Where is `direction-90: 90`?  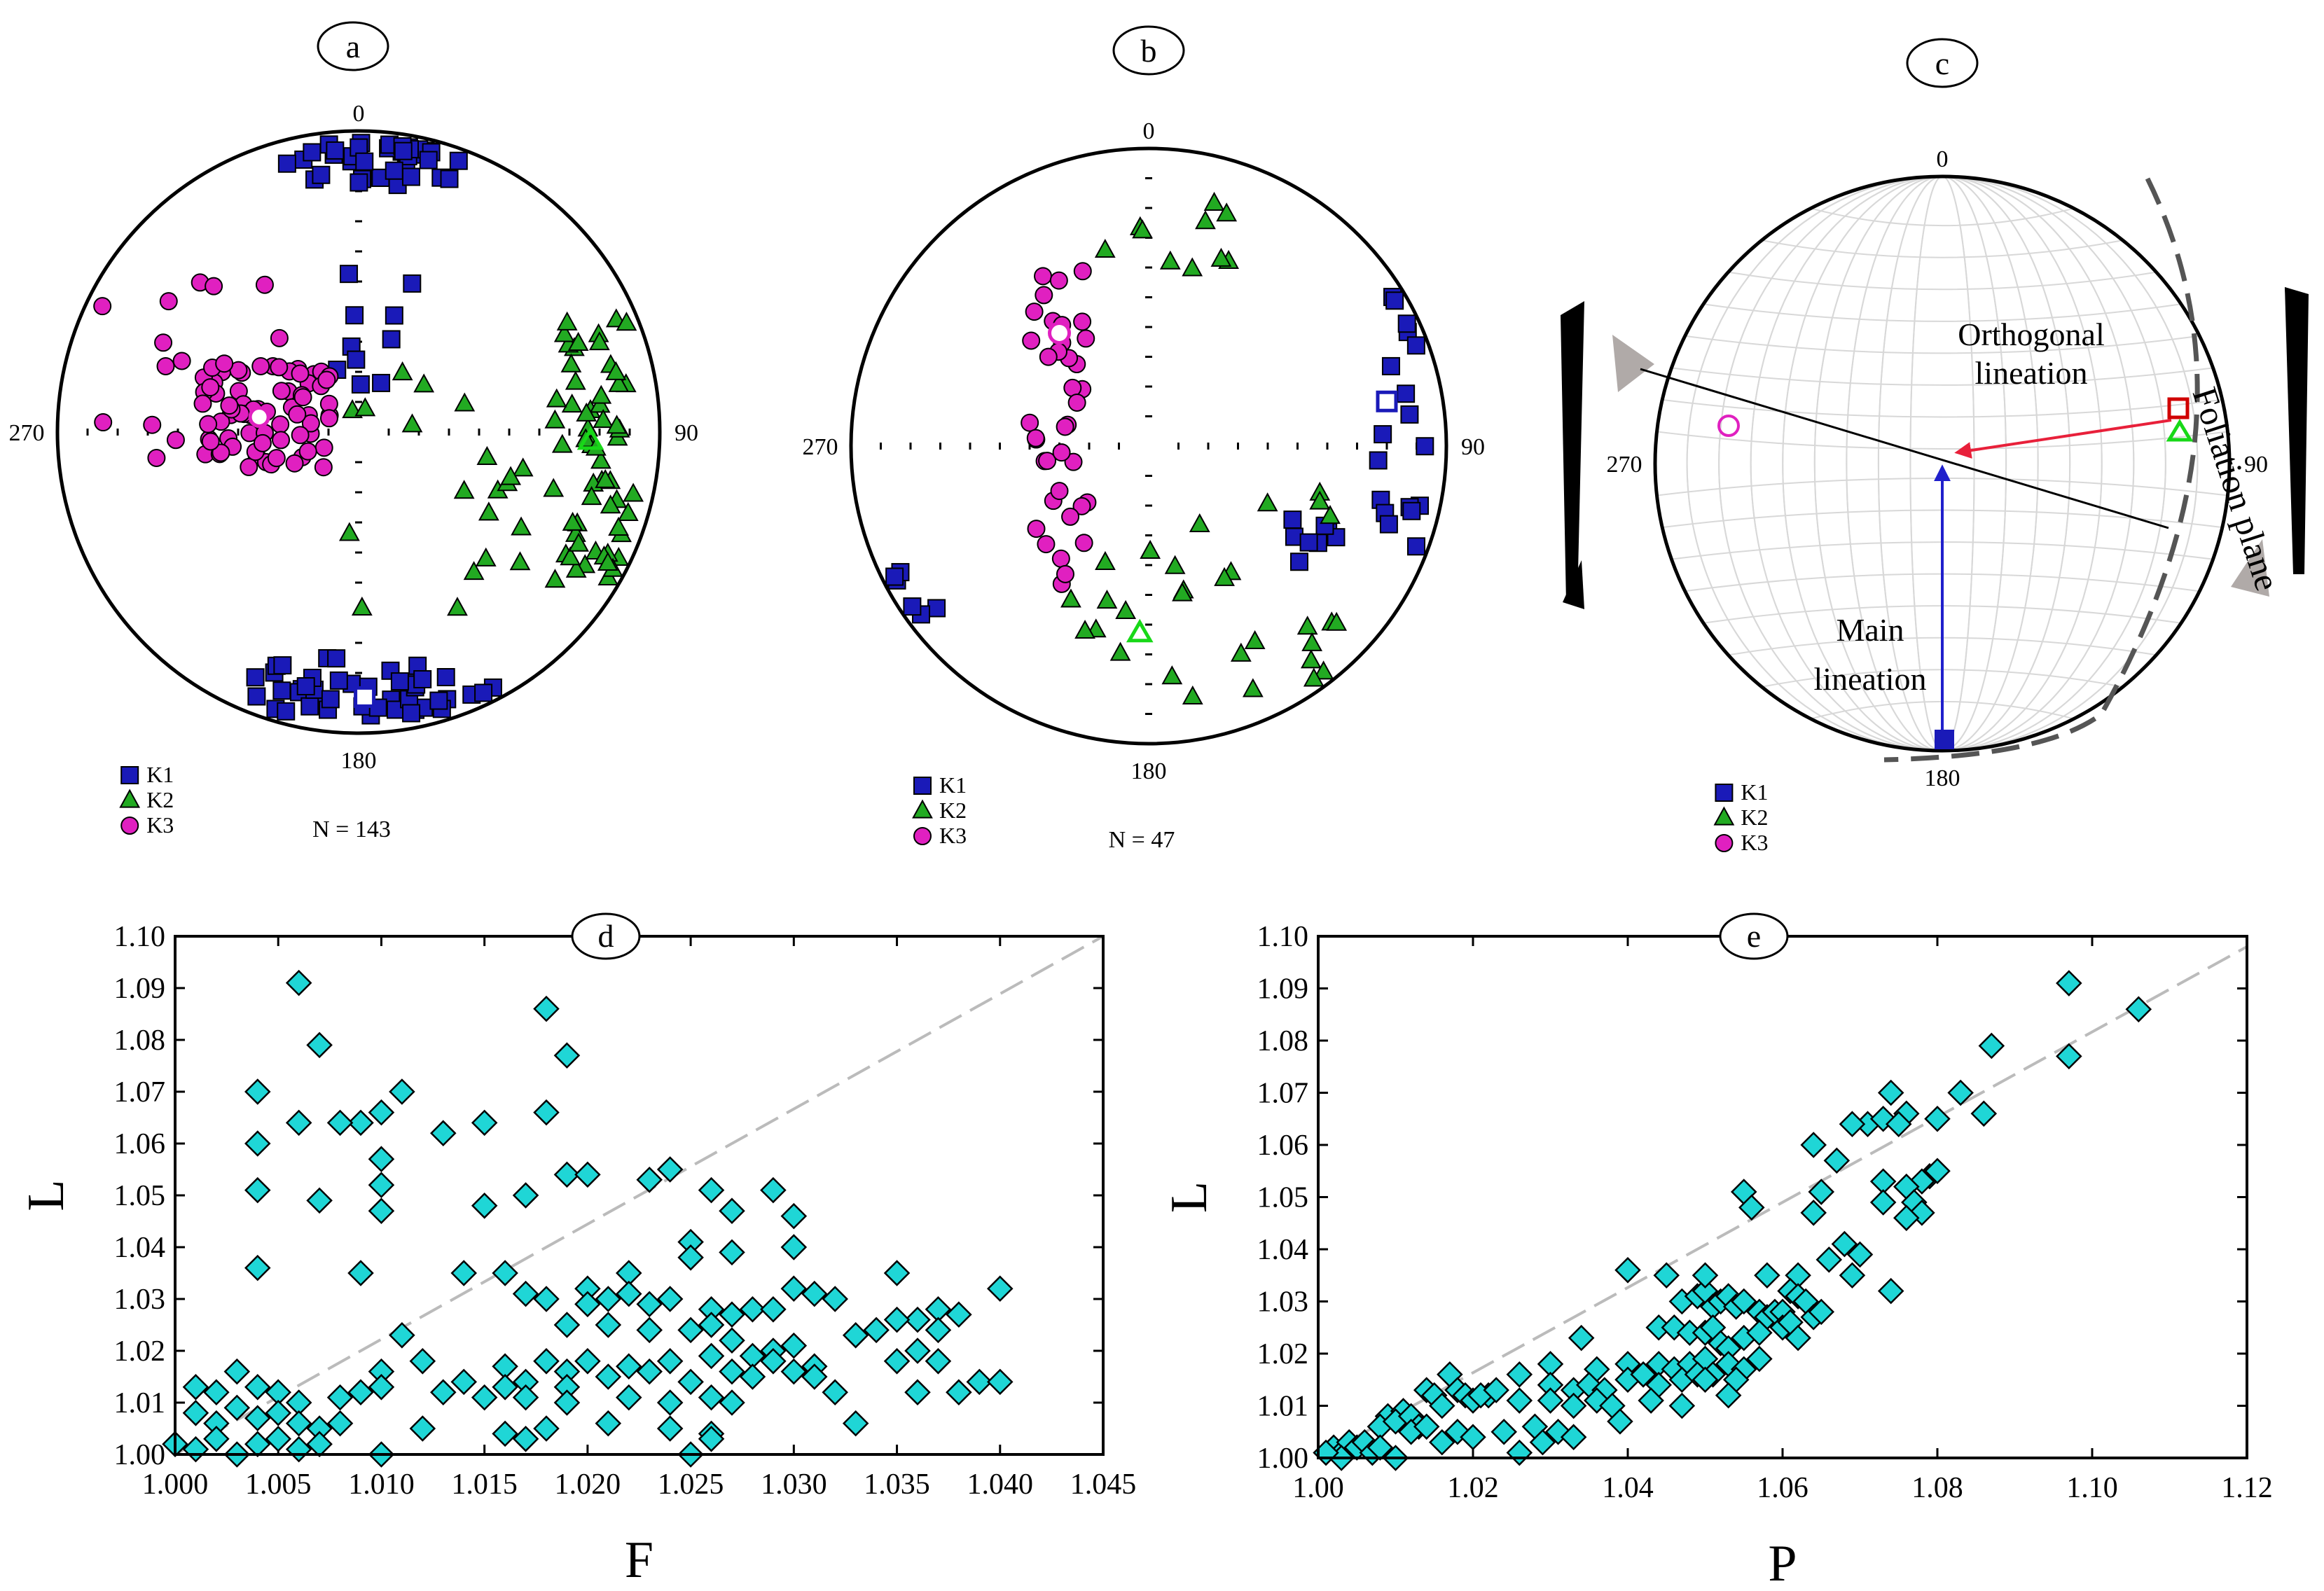
direction-90: 90 is located at coordinates (1473, 447).